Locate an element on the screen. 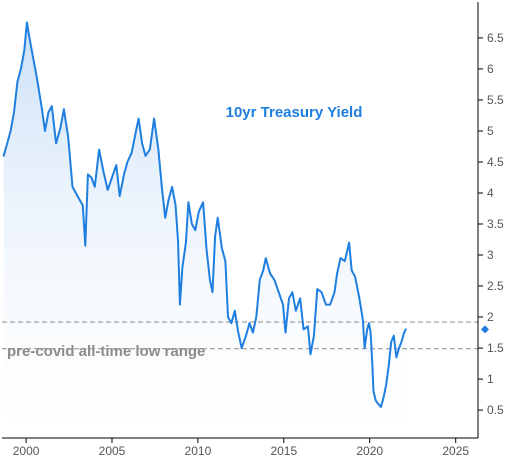 The width and height of the screenshot is (513, 458). x-tick-label: 2010 is located at coordinates (198, 451).